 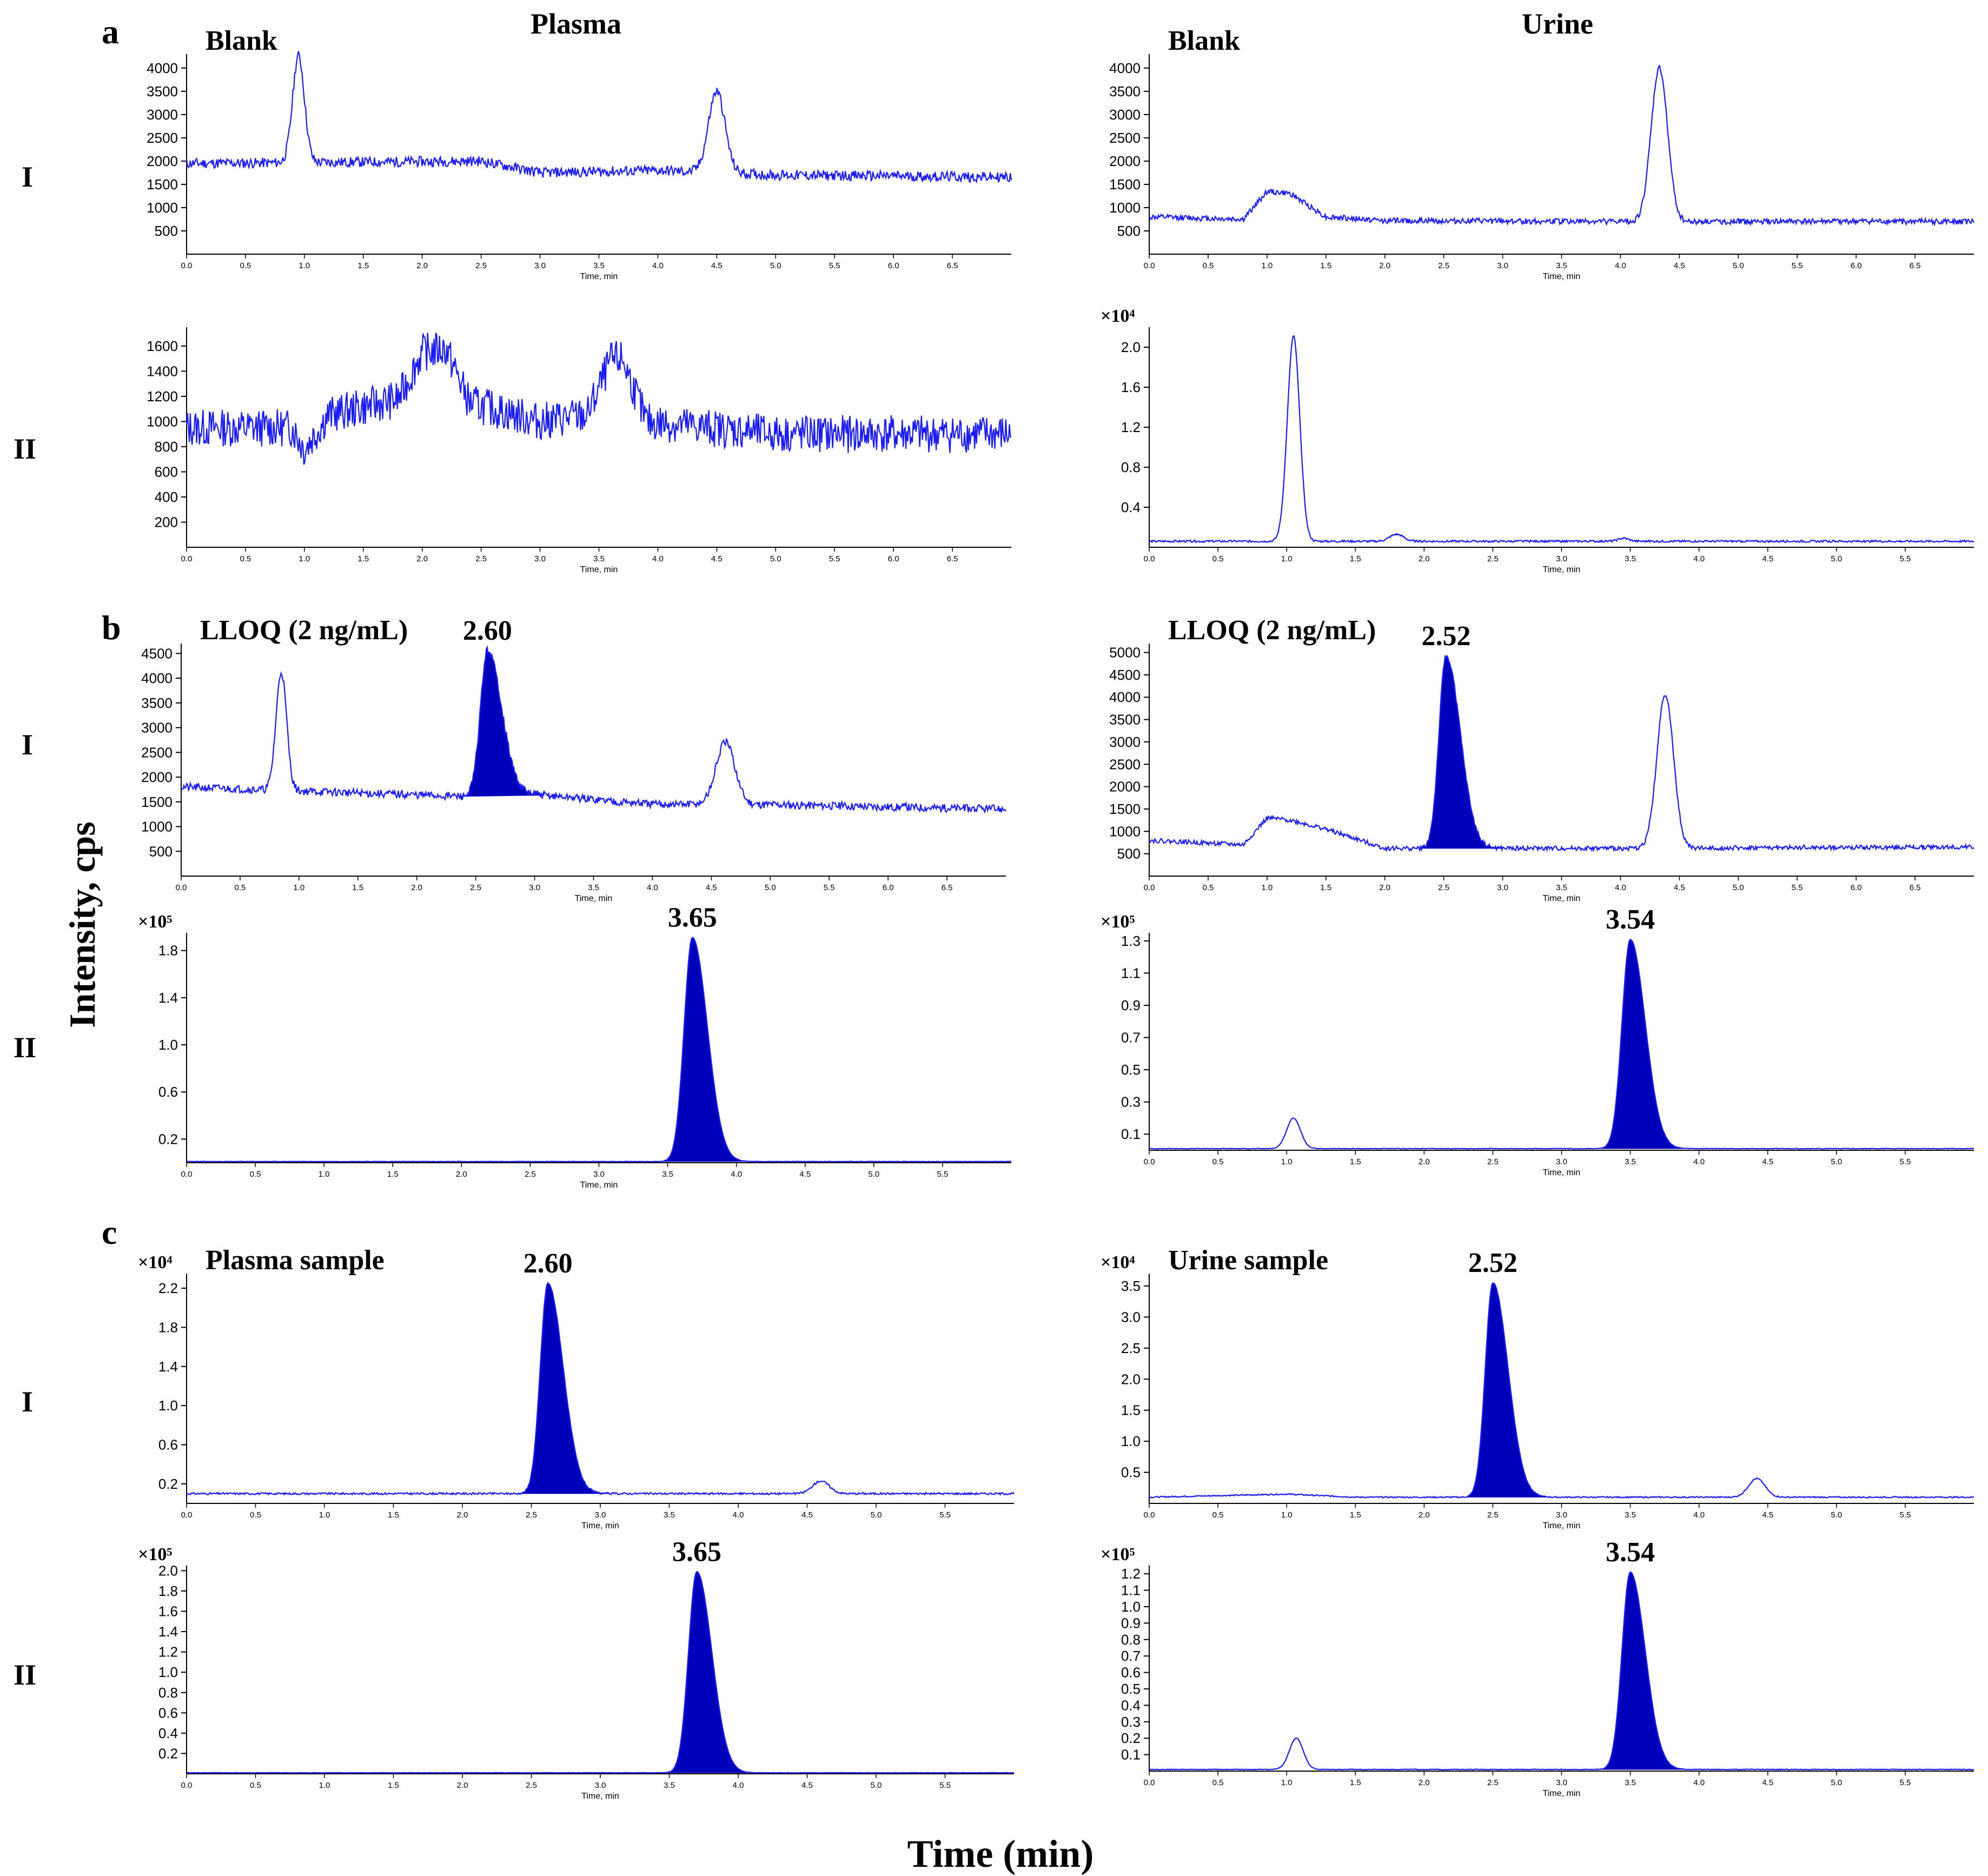 I want to click on peak-retention-label: 2.60, so click(x=548, y=1263).